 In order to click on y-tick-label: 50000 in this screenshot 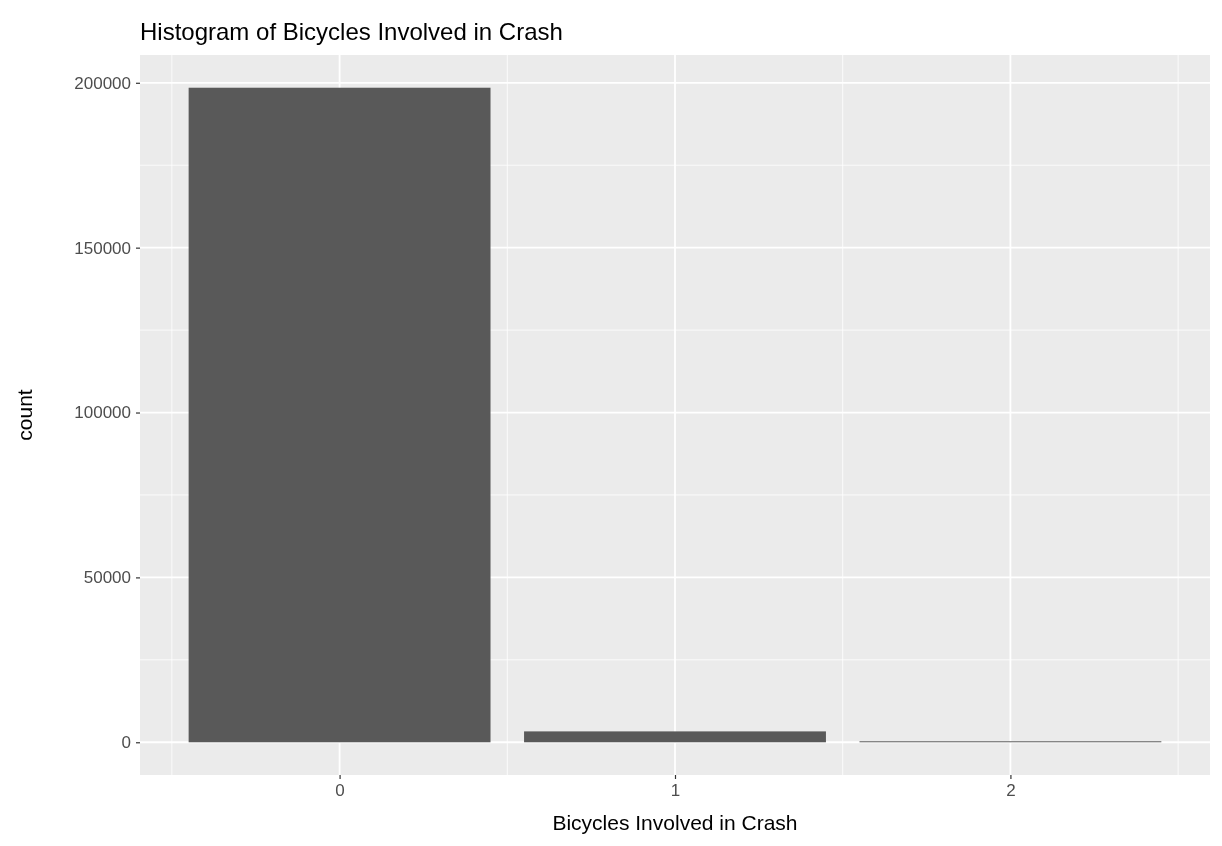, I will do `click(107, 578)`.